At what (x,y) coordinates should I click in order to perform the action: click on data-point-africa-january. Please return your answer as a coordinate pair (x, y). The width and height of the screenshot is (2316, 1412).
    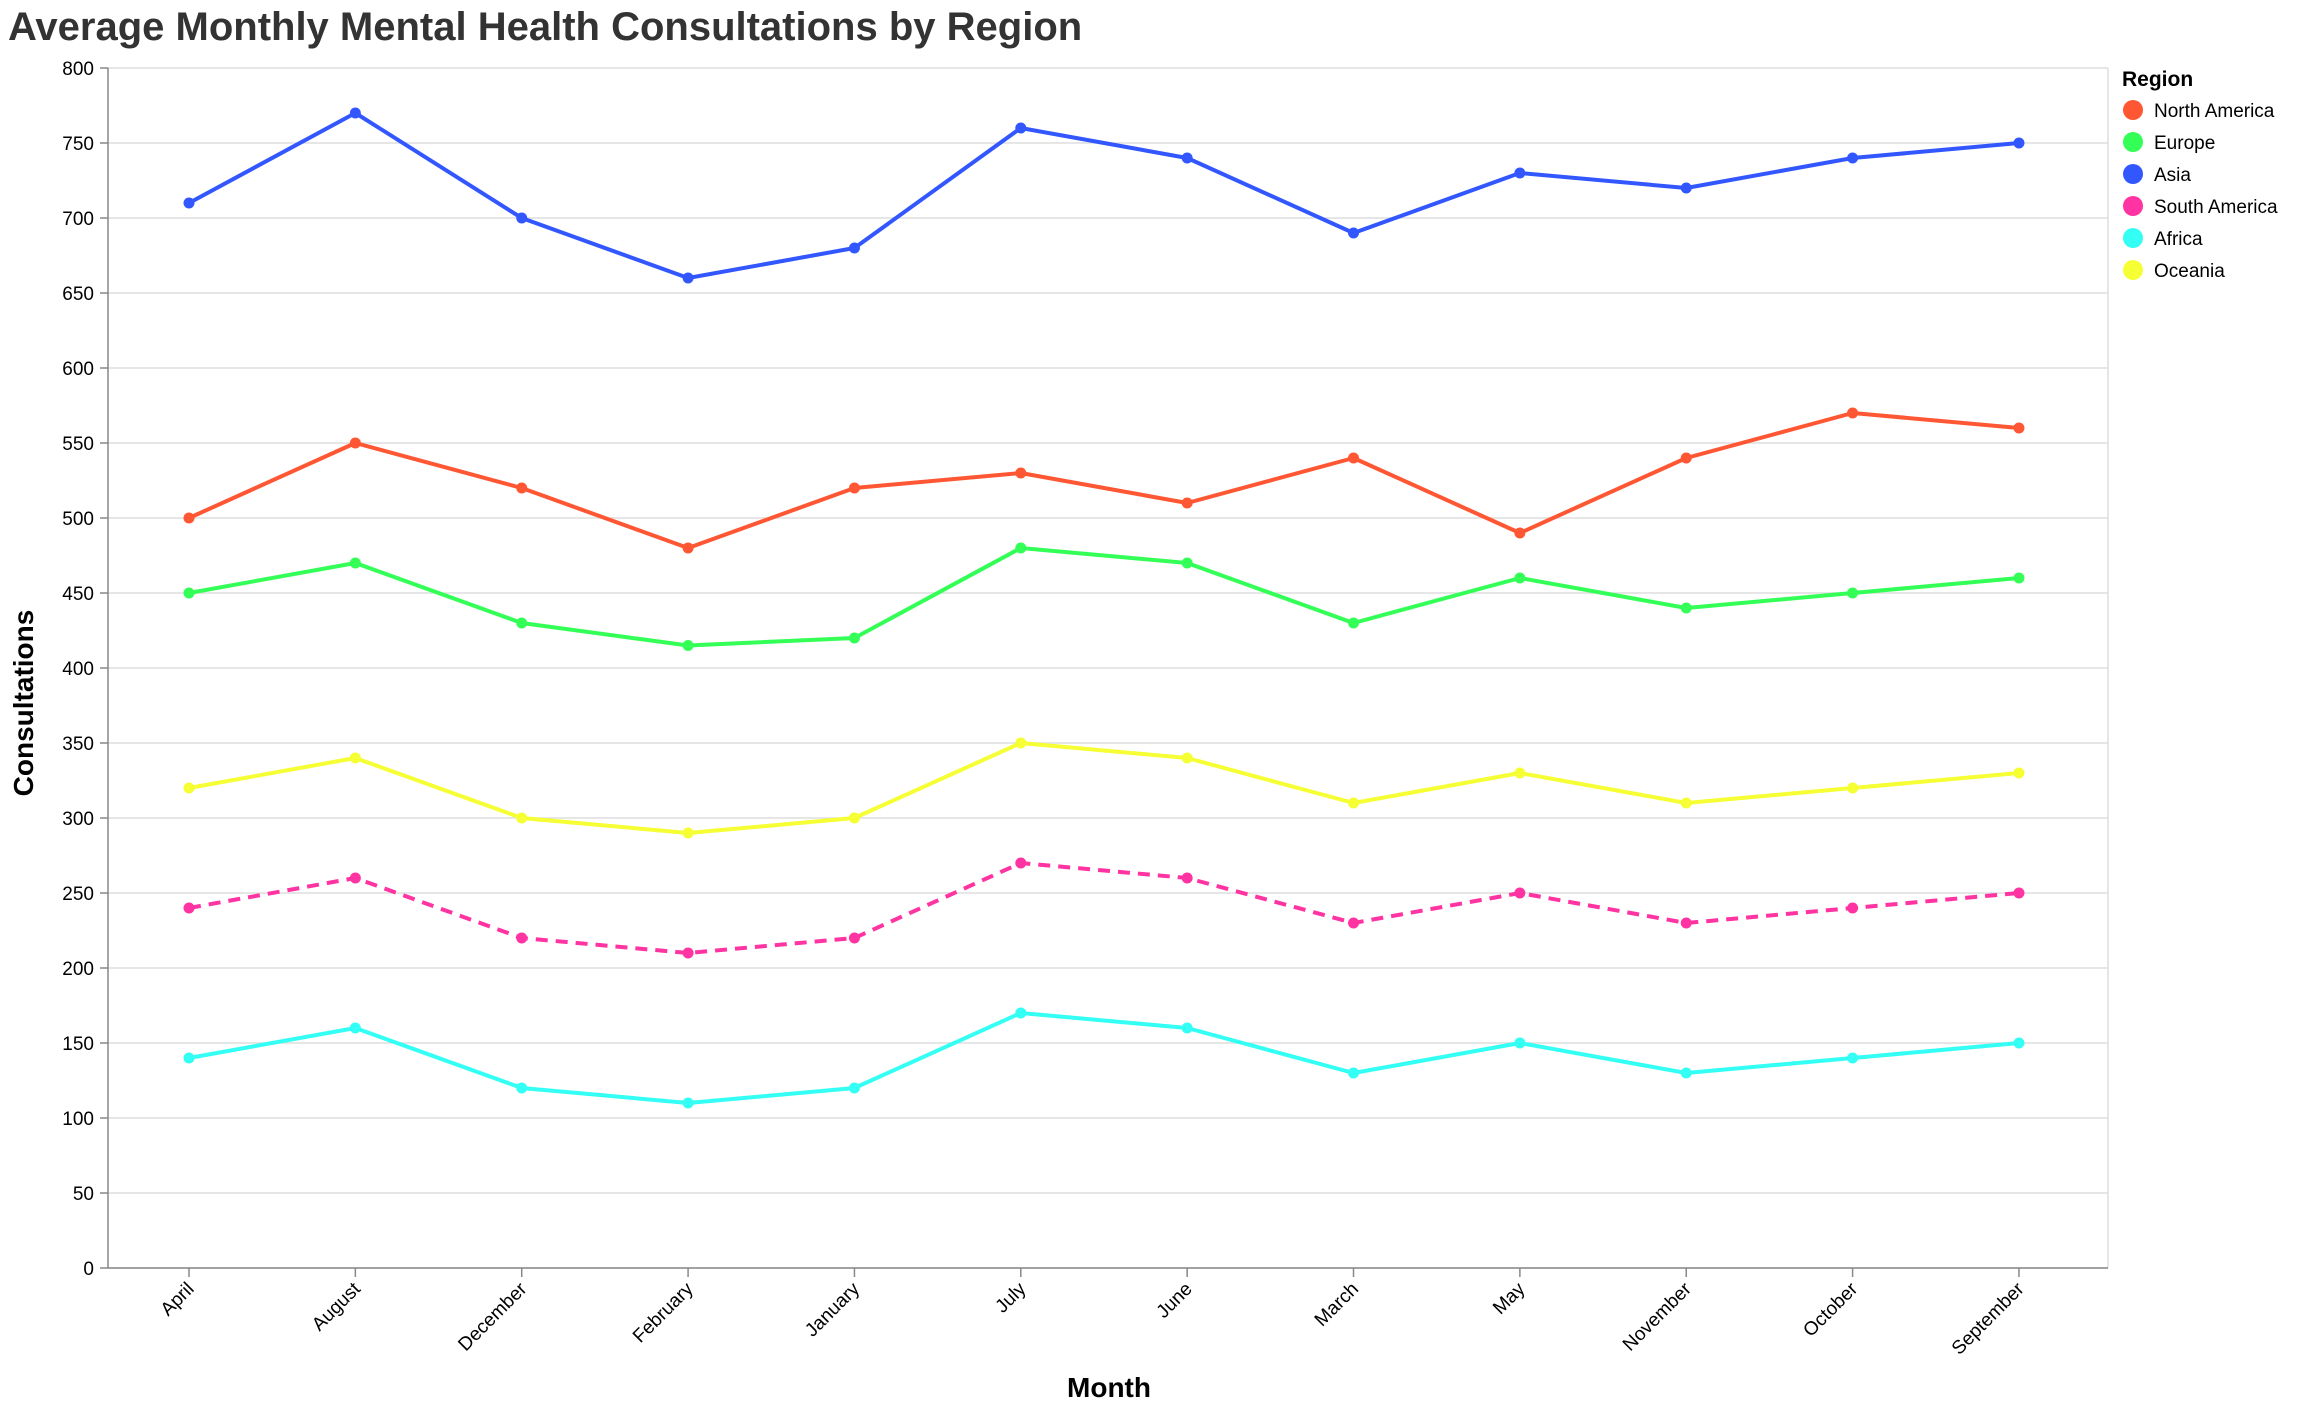
    Looking at the image, I should click on (854, 1088).